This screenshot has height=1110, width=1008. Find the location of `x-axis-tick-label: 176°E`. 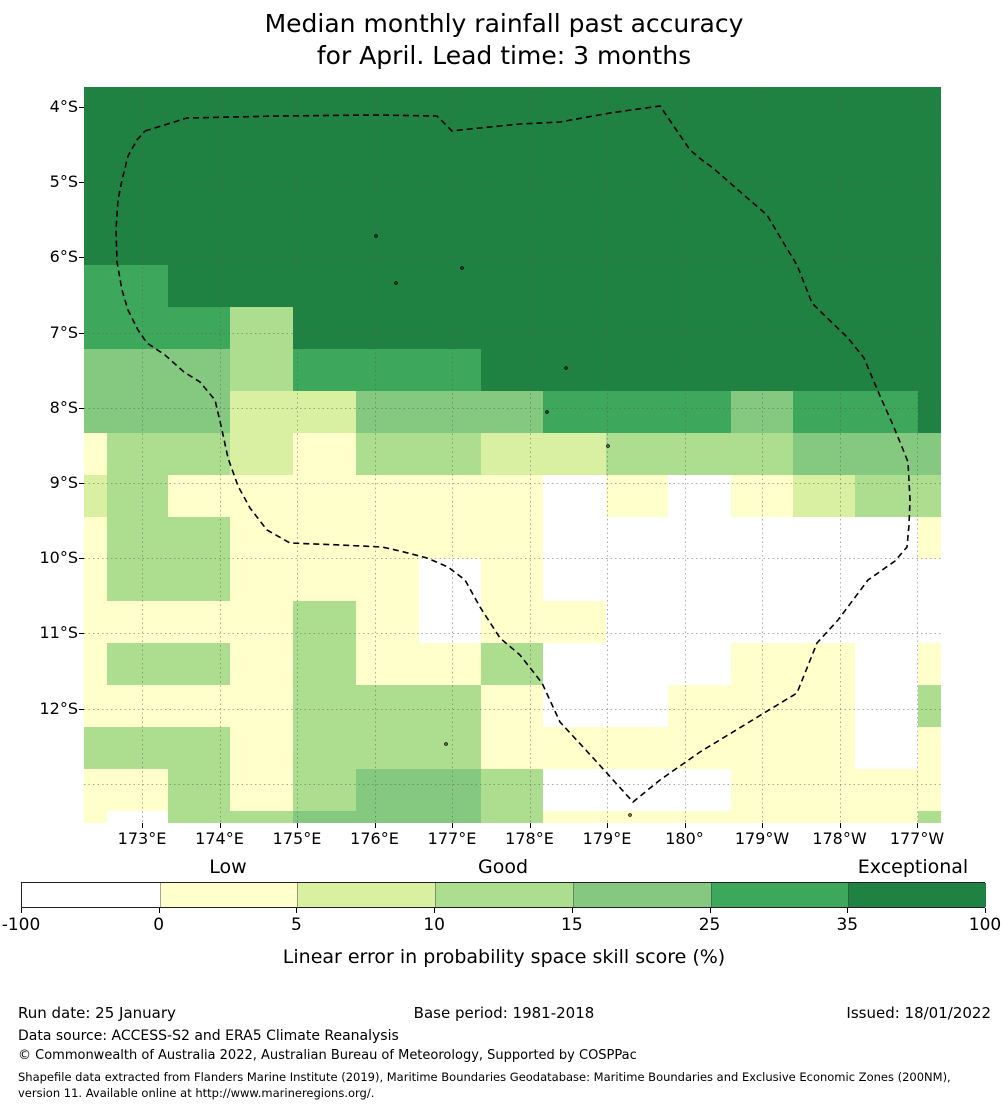

x-axis-tick-label: 176°E is located at coordinates (374, 838).